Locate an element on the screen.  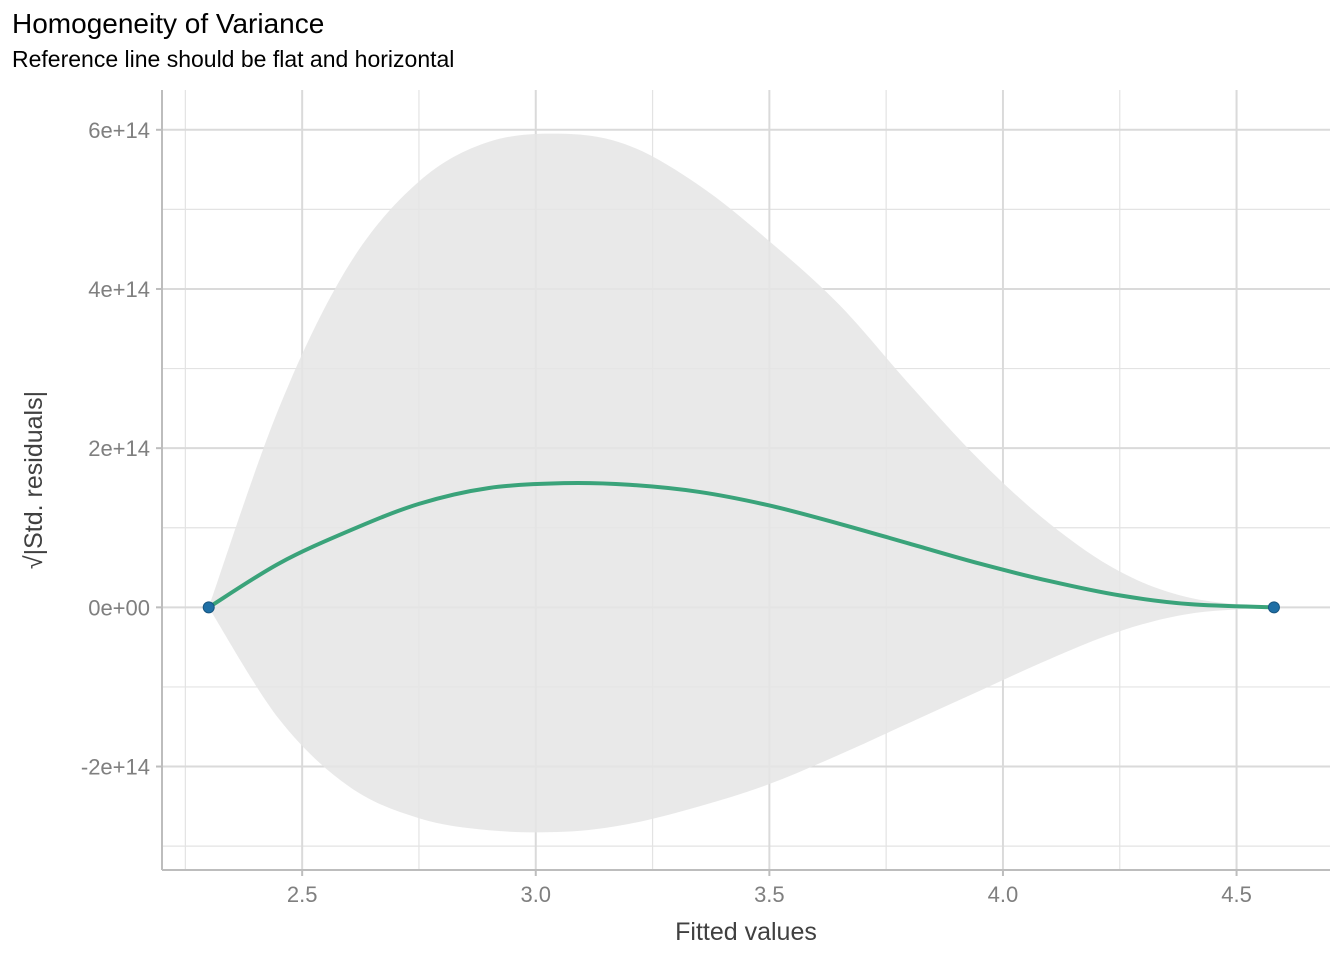
x-tick-label: 4.5 is located at coordinates (1236, 894).